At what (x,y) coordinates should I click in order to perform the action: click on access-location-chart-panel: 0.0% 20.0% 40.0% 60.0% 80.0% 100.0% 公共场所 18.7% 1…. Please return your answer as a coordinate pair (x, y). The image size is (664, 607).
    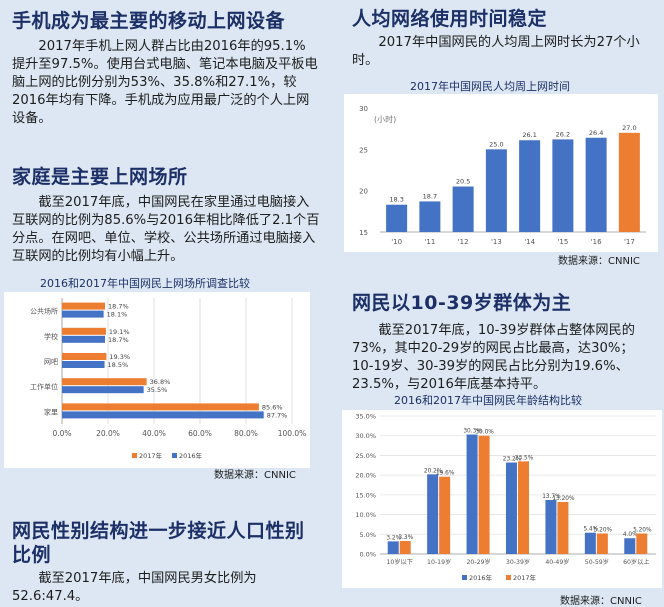
    Looking at the image, I should click on (157, 380).